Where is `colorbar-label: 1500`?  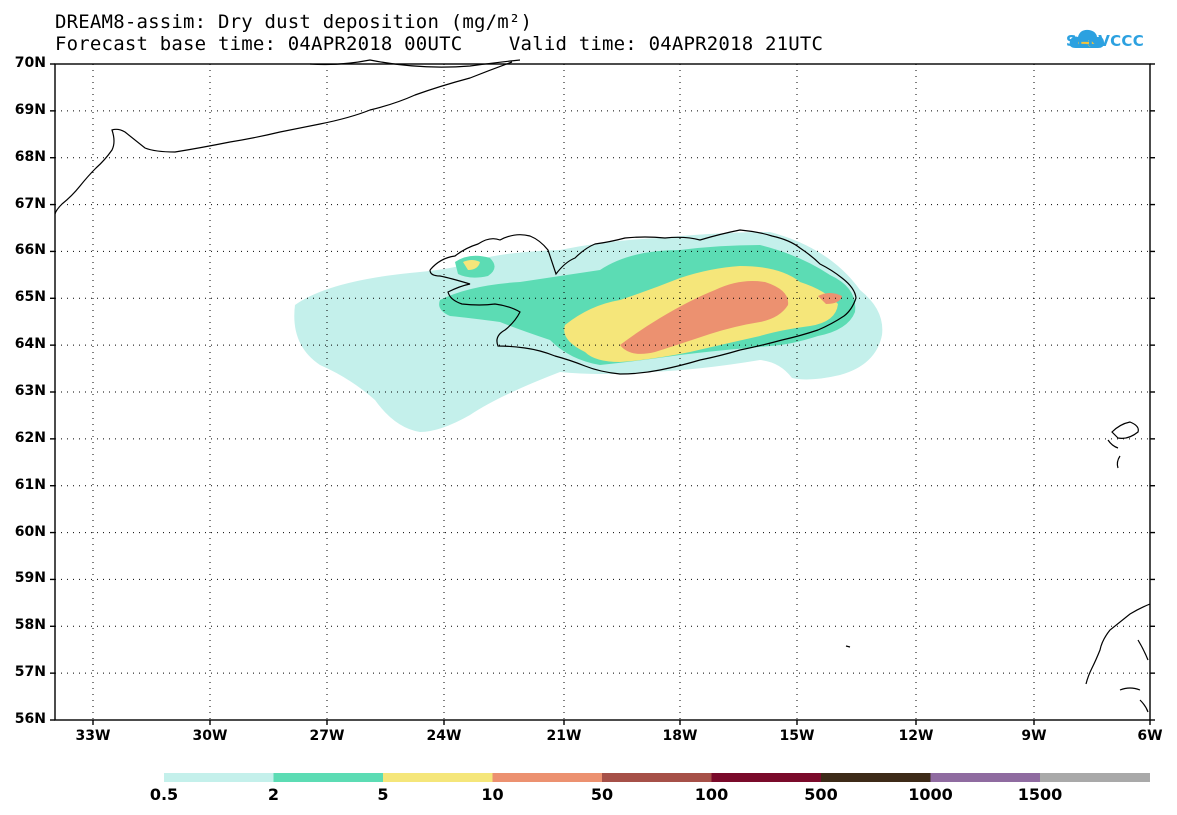 colorbar-label: 1500 is located at coordinates (1040, 794).